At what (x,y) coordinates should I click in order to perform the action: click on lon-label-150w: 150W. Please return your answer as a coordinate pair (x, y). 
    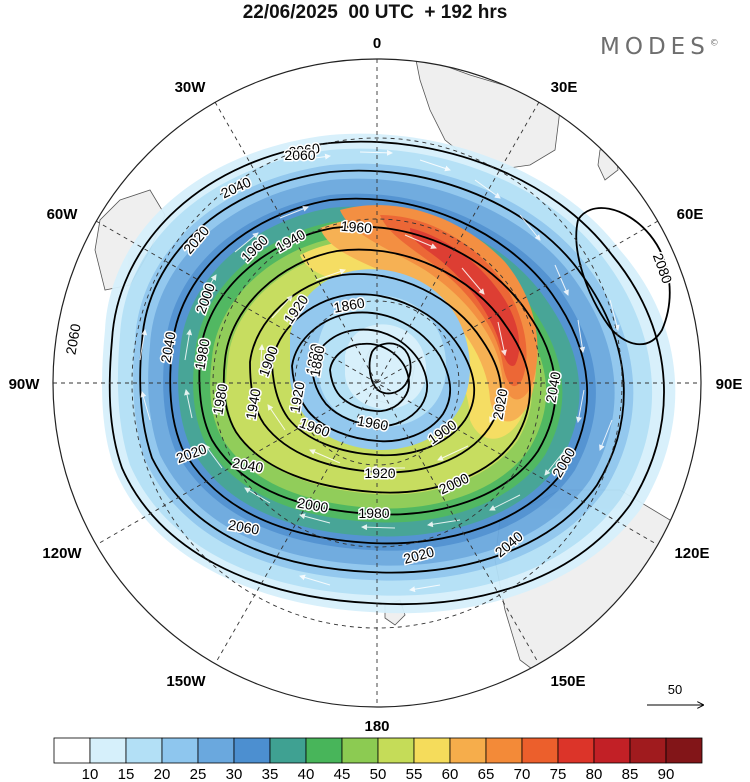
    Looking at the image, I should click on (186, 681).